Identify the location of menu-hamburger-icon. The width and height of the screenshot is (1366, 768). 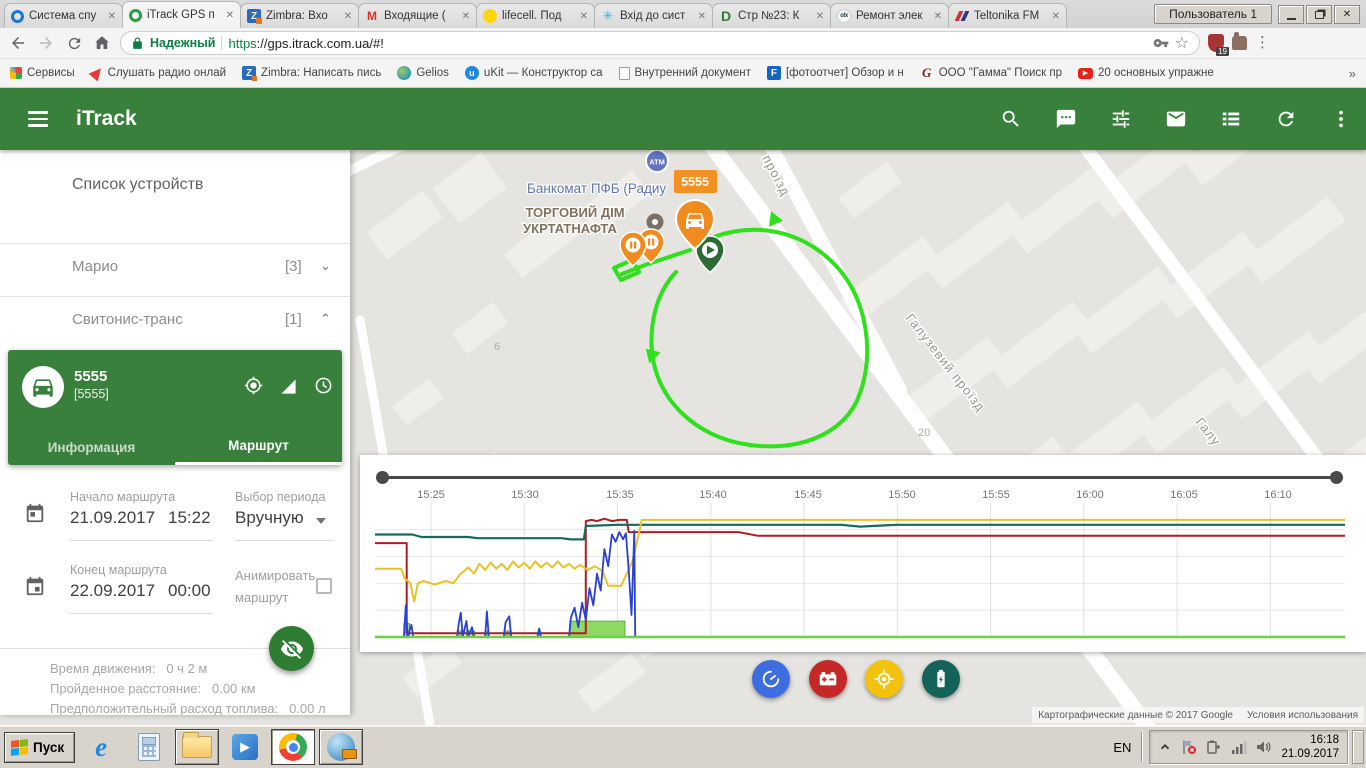
(38, 119).